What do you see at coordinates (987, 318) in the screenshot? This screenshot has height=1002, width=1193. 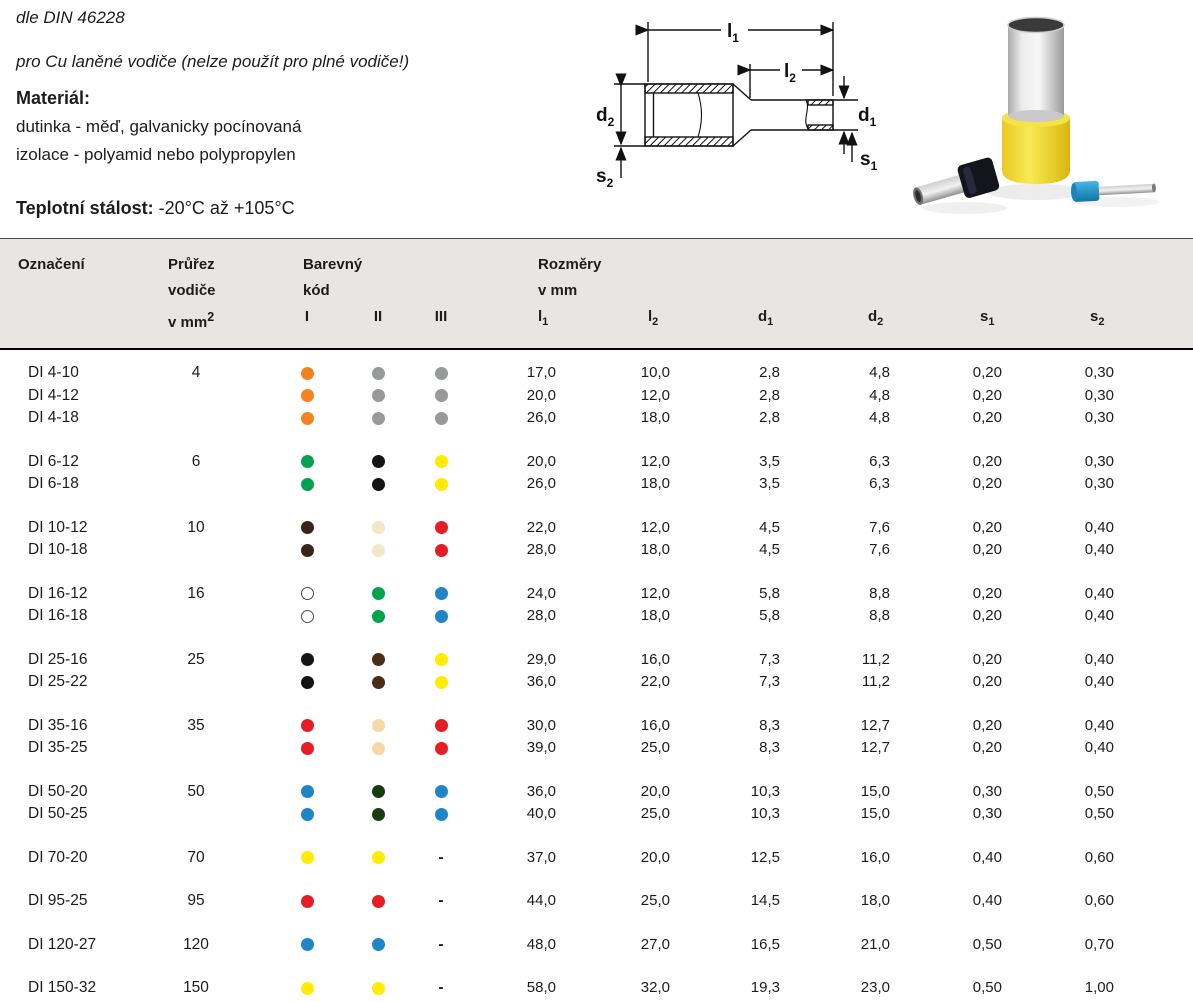 I see `col-header-s1: s1` at bounding box center [987, 318].